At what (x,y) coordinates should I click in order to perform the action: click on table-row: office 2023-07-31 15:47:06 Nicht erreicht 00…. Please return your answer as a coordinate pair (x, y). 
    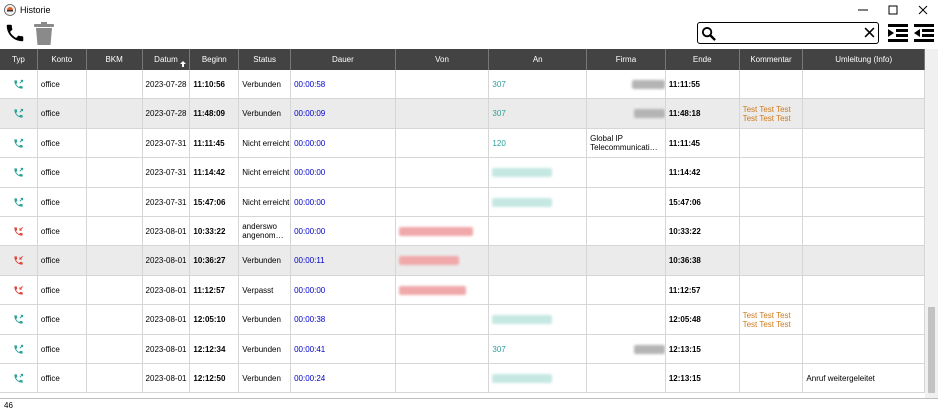
    Looking at the image, I should click on (462, 202).